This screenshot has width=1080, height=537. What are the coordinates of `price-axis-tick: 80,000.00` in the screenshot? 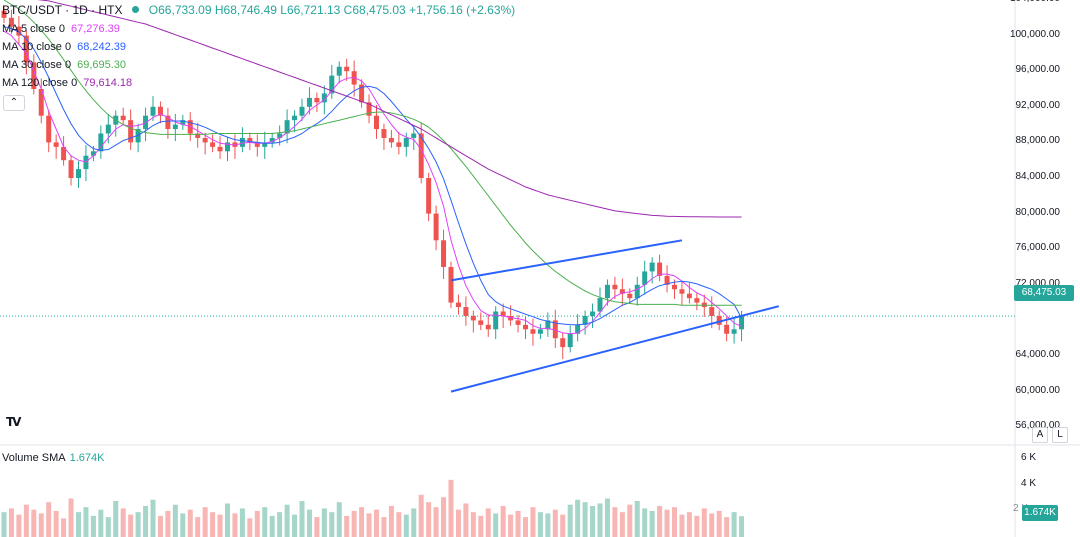 It's located at (1038, 212).